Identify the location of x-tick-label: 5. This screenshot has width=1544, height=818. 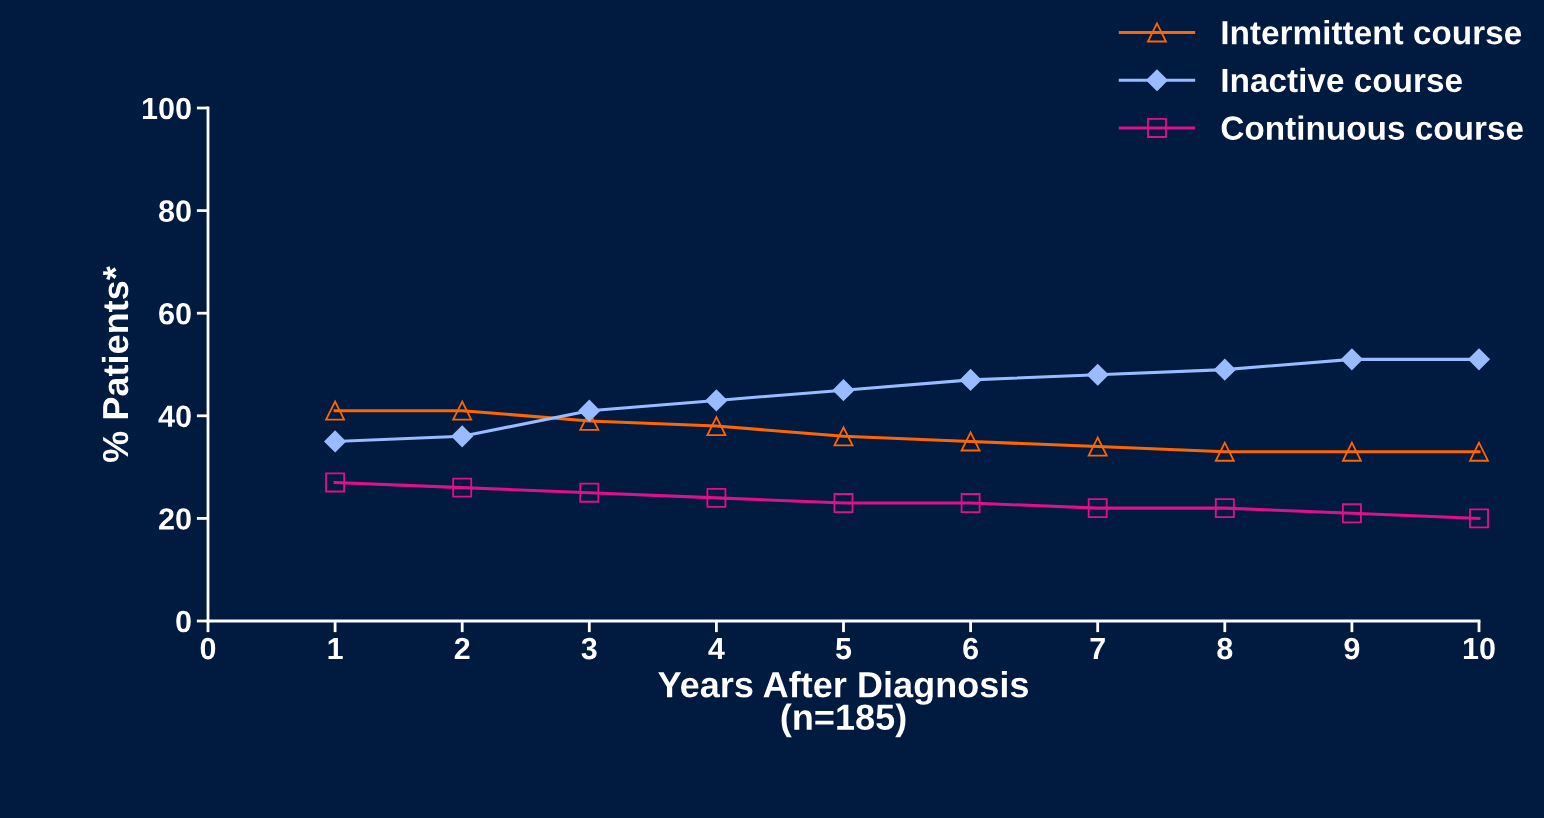
(843, 649).